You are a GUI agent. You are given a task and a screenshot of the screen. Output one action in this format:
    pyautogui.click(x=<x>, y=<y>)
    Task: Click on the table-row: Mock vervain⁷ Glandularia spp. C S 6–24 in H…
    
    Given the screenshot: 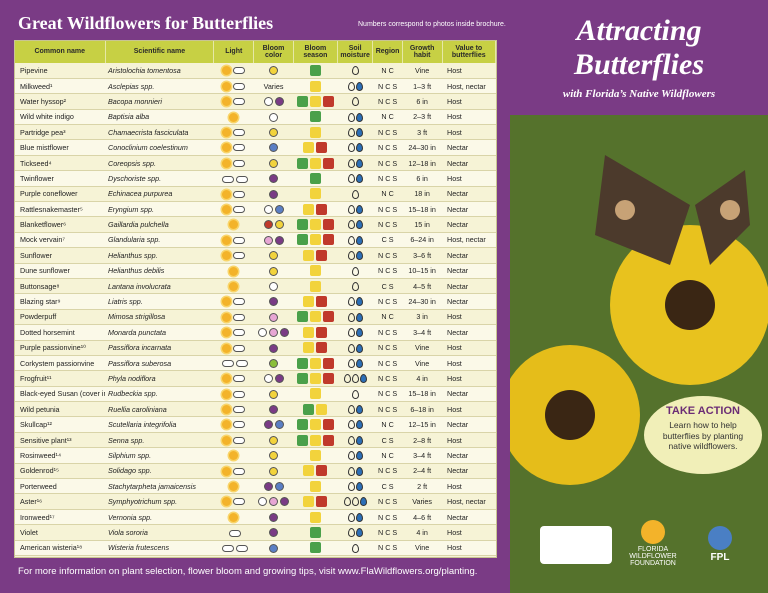 What is the action you would take?
    pyautogui.click(x=255, y=240)
    